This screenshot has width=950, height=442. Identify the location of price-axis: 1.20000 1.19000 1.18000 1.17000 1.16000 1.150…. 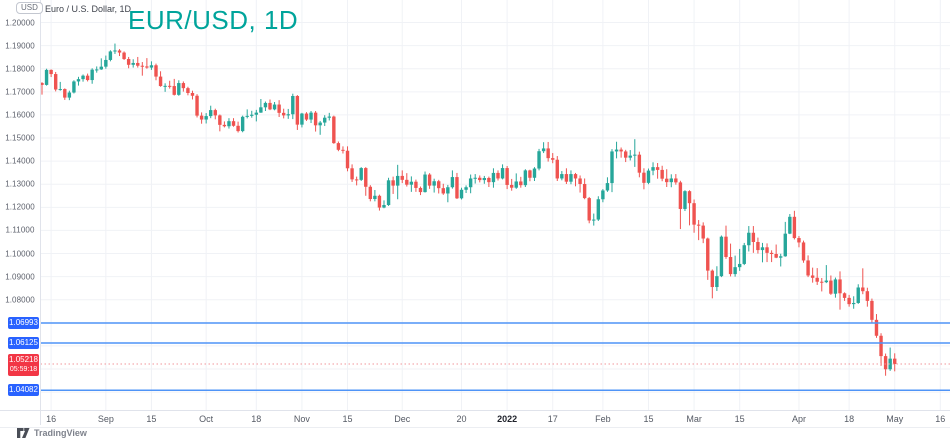
(20, 212).